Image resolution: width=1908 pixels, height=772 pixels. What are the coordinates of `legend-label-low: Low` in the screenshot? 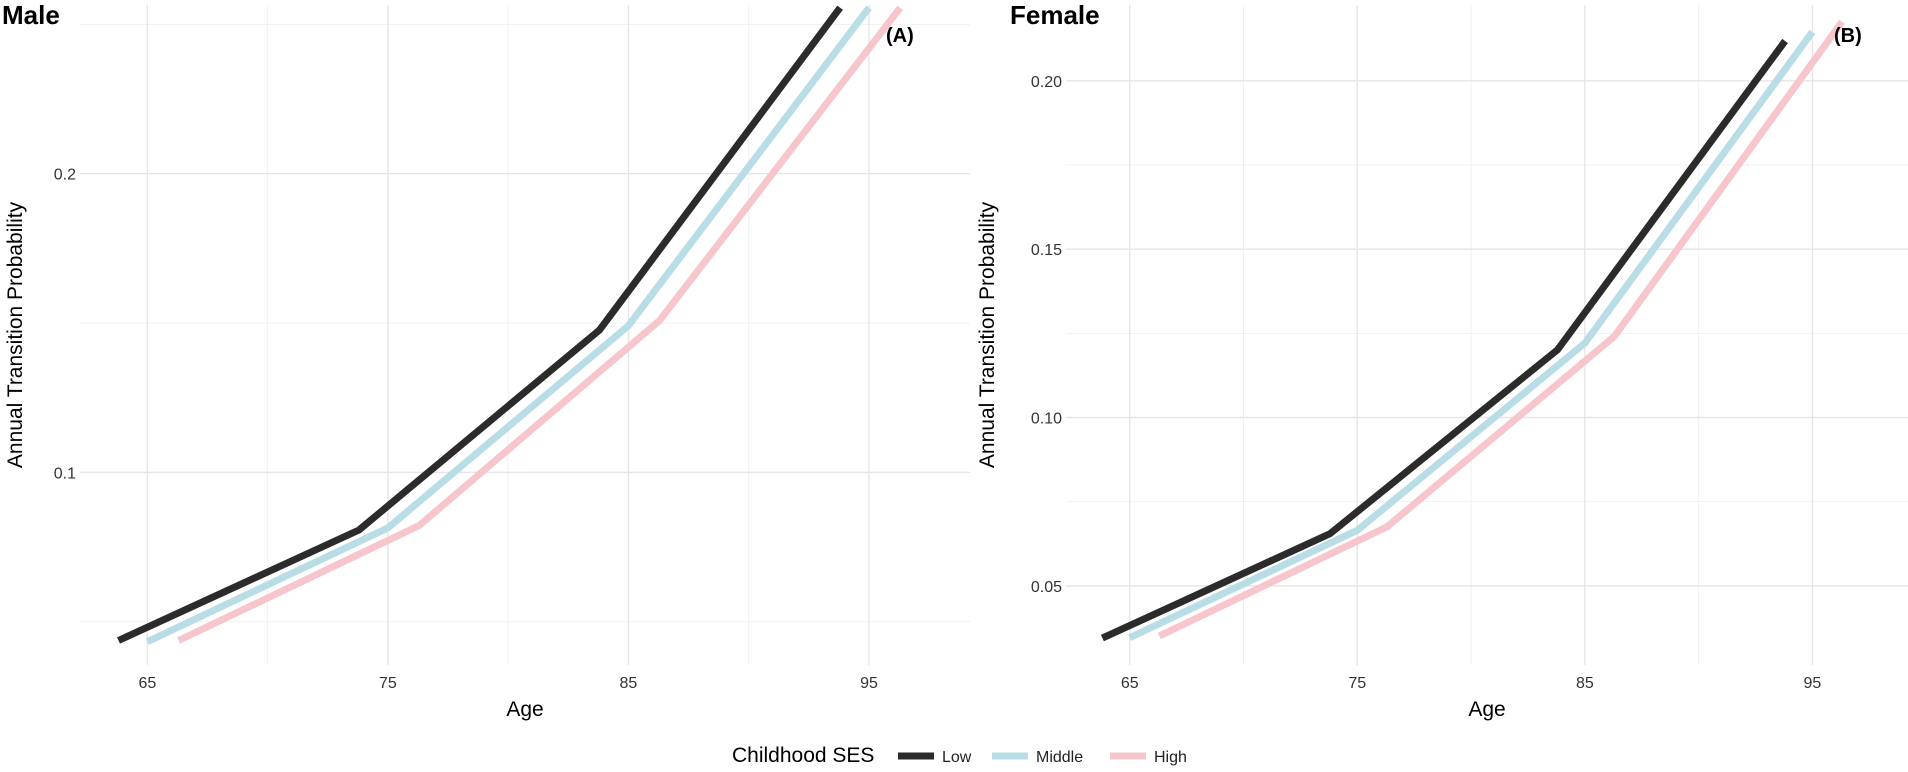 It's located at (957, 757).